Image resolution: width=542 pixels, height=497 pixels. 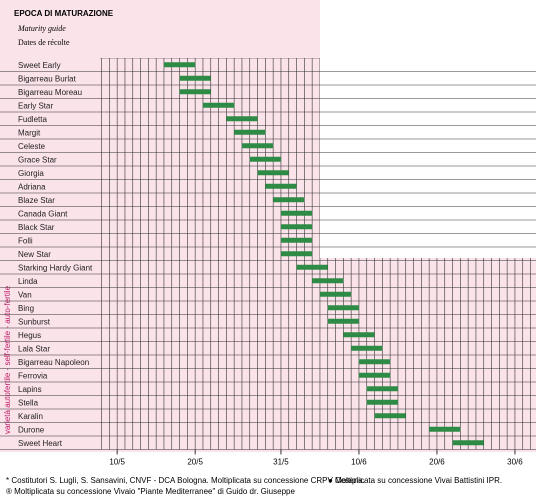 I want to click on category-label: Starking Hardy Giant, so click(x=55, y=267).